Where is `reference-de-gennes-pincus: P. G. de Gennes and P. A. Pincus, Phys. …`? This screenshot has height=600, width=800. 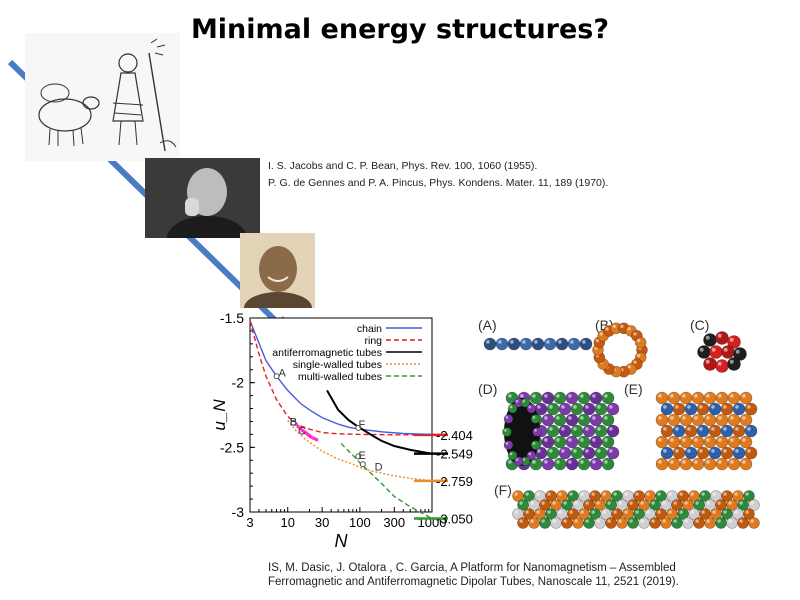
reference-de-gennes-pincus: P. G. de Gennes and P. A. Pincus, Phys. … is located at coordinates (438, 183).